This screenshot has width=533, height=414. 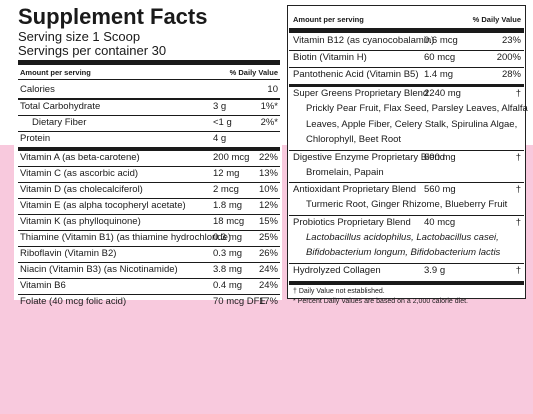 What do you see at coordinates (113, 16) in the screenshot?
I see `title: Supplement Facts` at bounding box center [113, 16].